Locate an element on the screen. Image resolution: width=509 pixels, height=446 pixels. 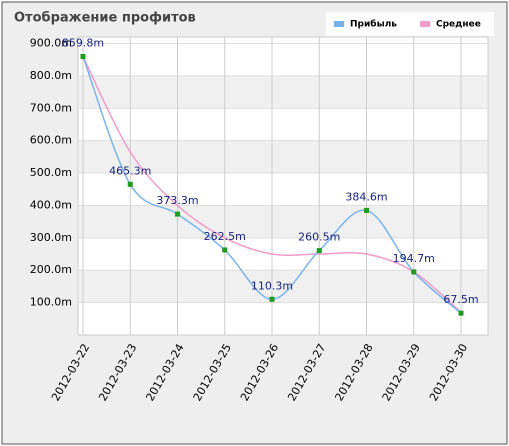
y-tick-label: 300.0m is located at coordinates (51, 237).